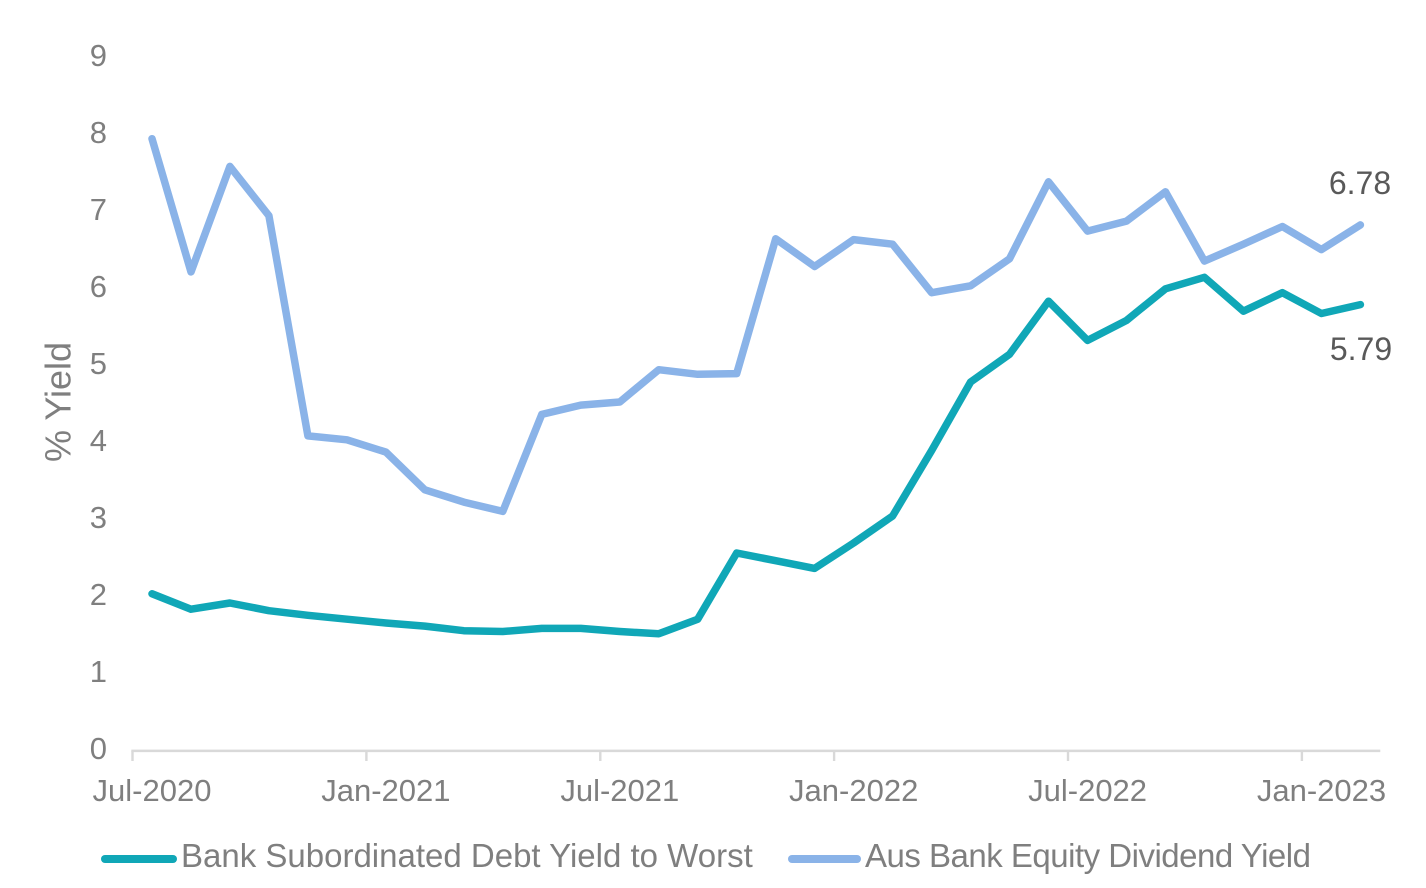 This screenshot has height=888, width=1426. Describe the element at coordinates (1321, 790) in the screenshot. I see `svg-text: Jan-2023` at that location.